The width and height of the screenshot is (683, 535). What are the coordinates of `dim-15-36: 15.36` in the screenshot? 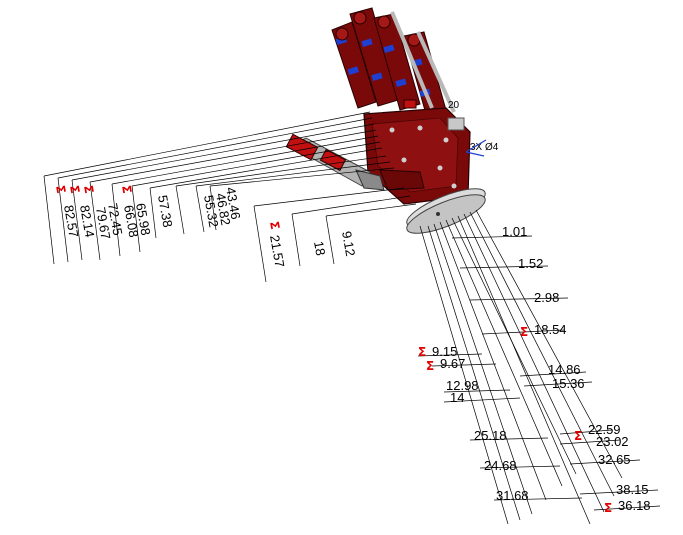 It's located at (568, 383).